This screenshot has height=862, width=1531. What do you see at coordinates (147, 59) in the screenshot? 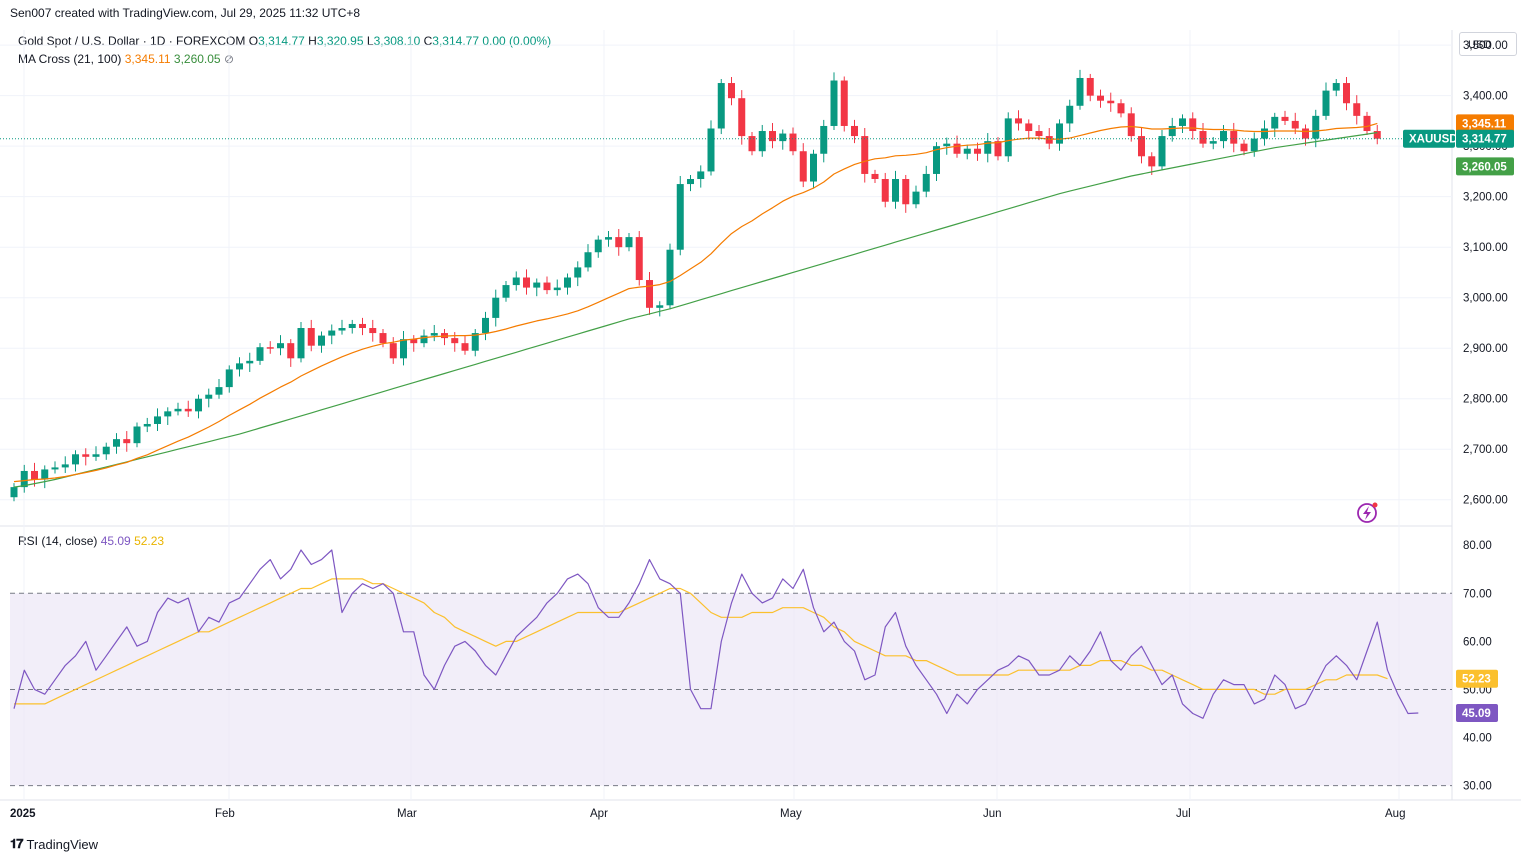
I see `ma-fast-value: 3,345.11` at bounding box center [147, 59].